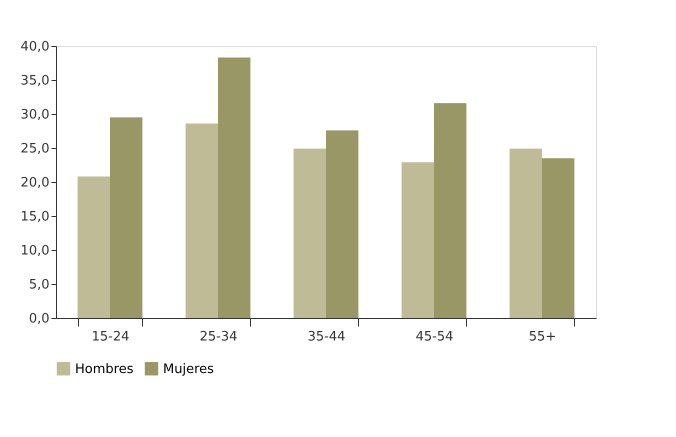  Describe the element at coordinates (39, 319) in the screenshot. I see `y-tick-label: 0,0` at that location.